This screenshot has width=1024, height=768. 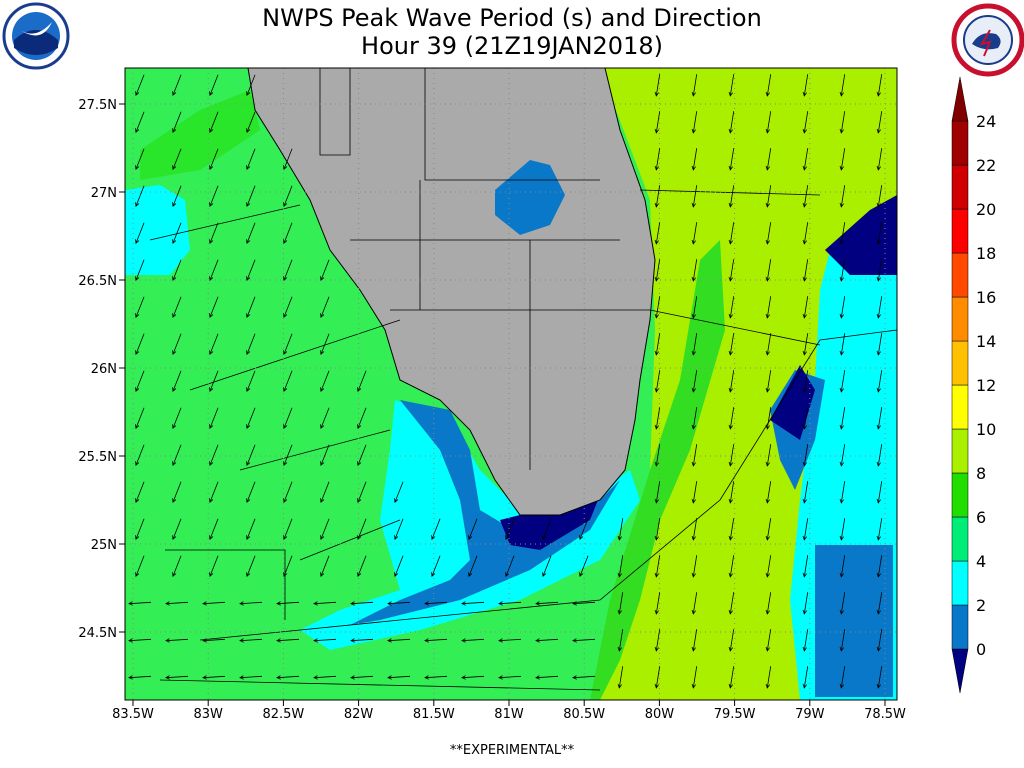 What do you see at coordinates (434, 714) in the screenshot?
I see `longitude-label: 81.5W` at bounding box center [434, 714].